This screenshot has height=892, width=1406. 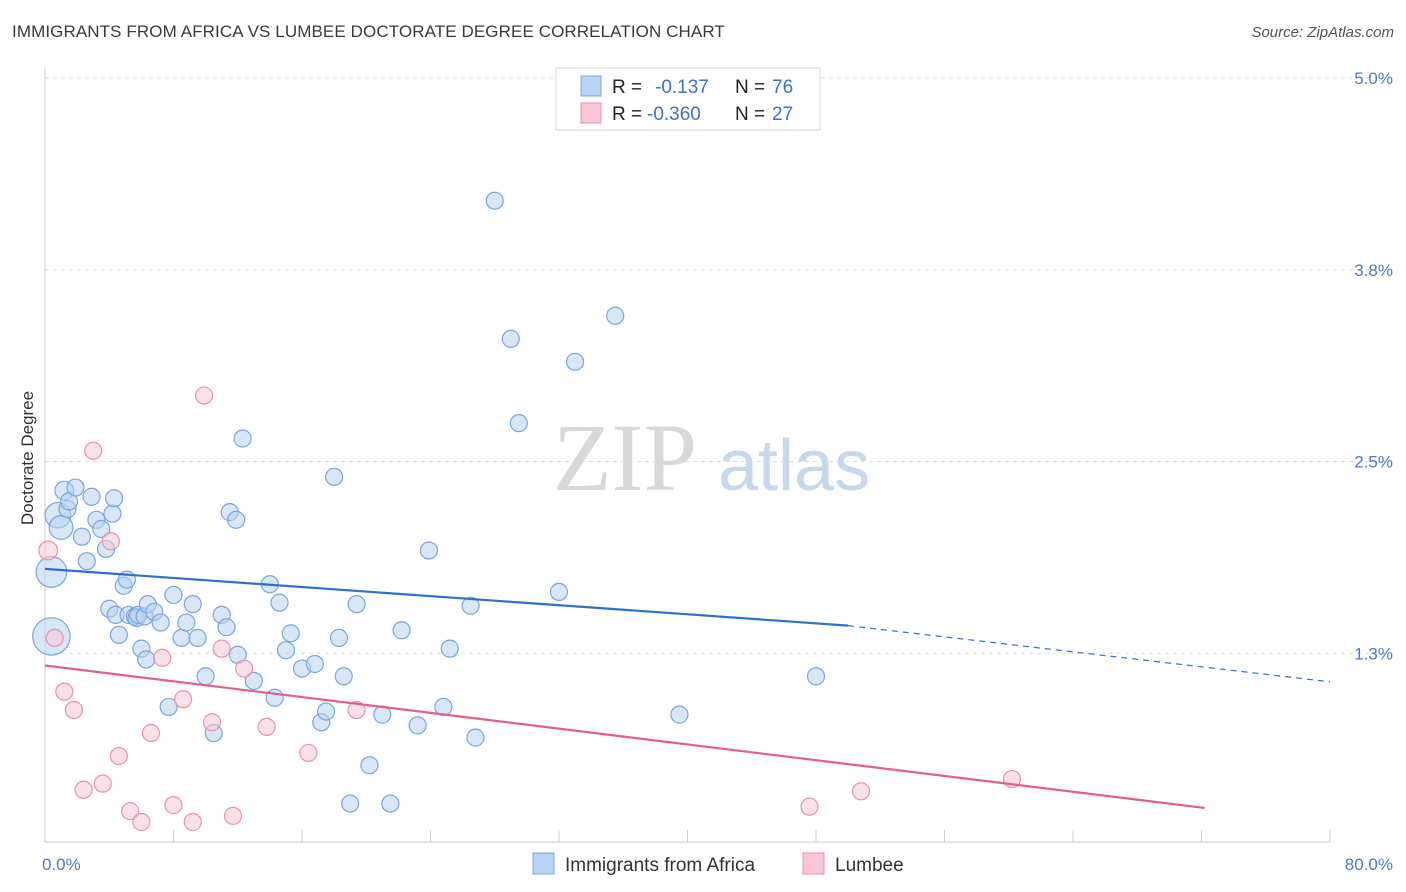 What do you see at coordinates (591, 113) in the screenshot?
I see `legend-swatch-pink` at bounding box center [591, 113].